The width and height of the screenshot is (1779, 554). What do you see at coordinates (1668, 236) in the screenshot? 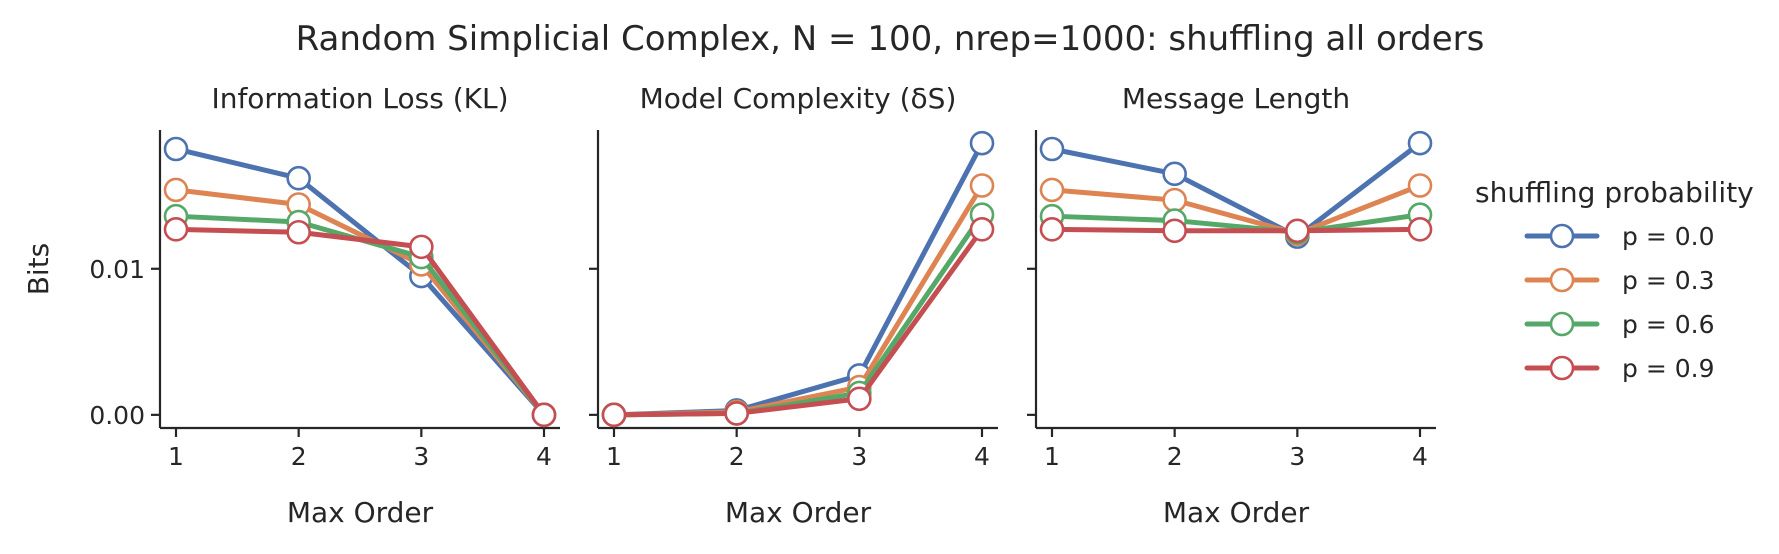
I see `legend-label: p = 0.0` at bounding box center [1668, 236].